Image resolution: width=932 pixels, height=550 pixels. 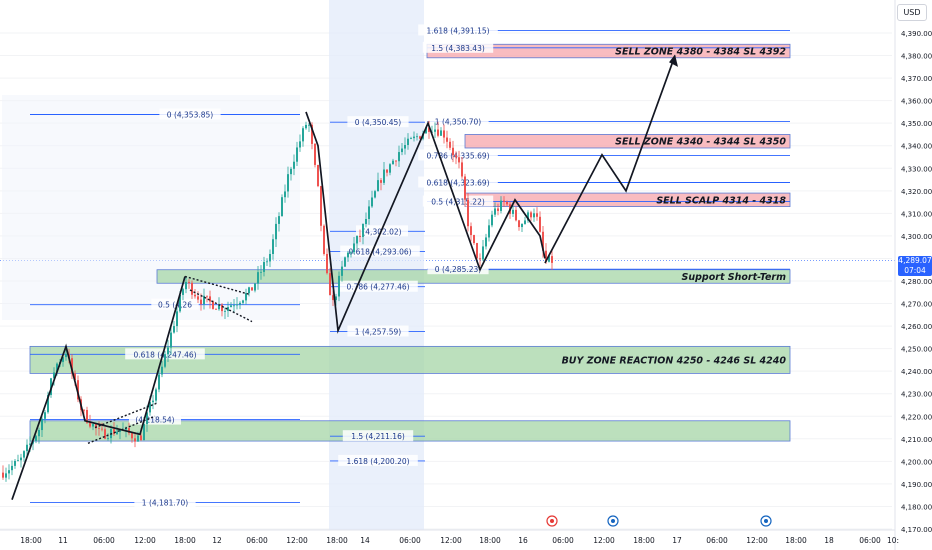 I want to click on fib-label-12: 1.618 (4,200.20), so click(x=377, y=461).